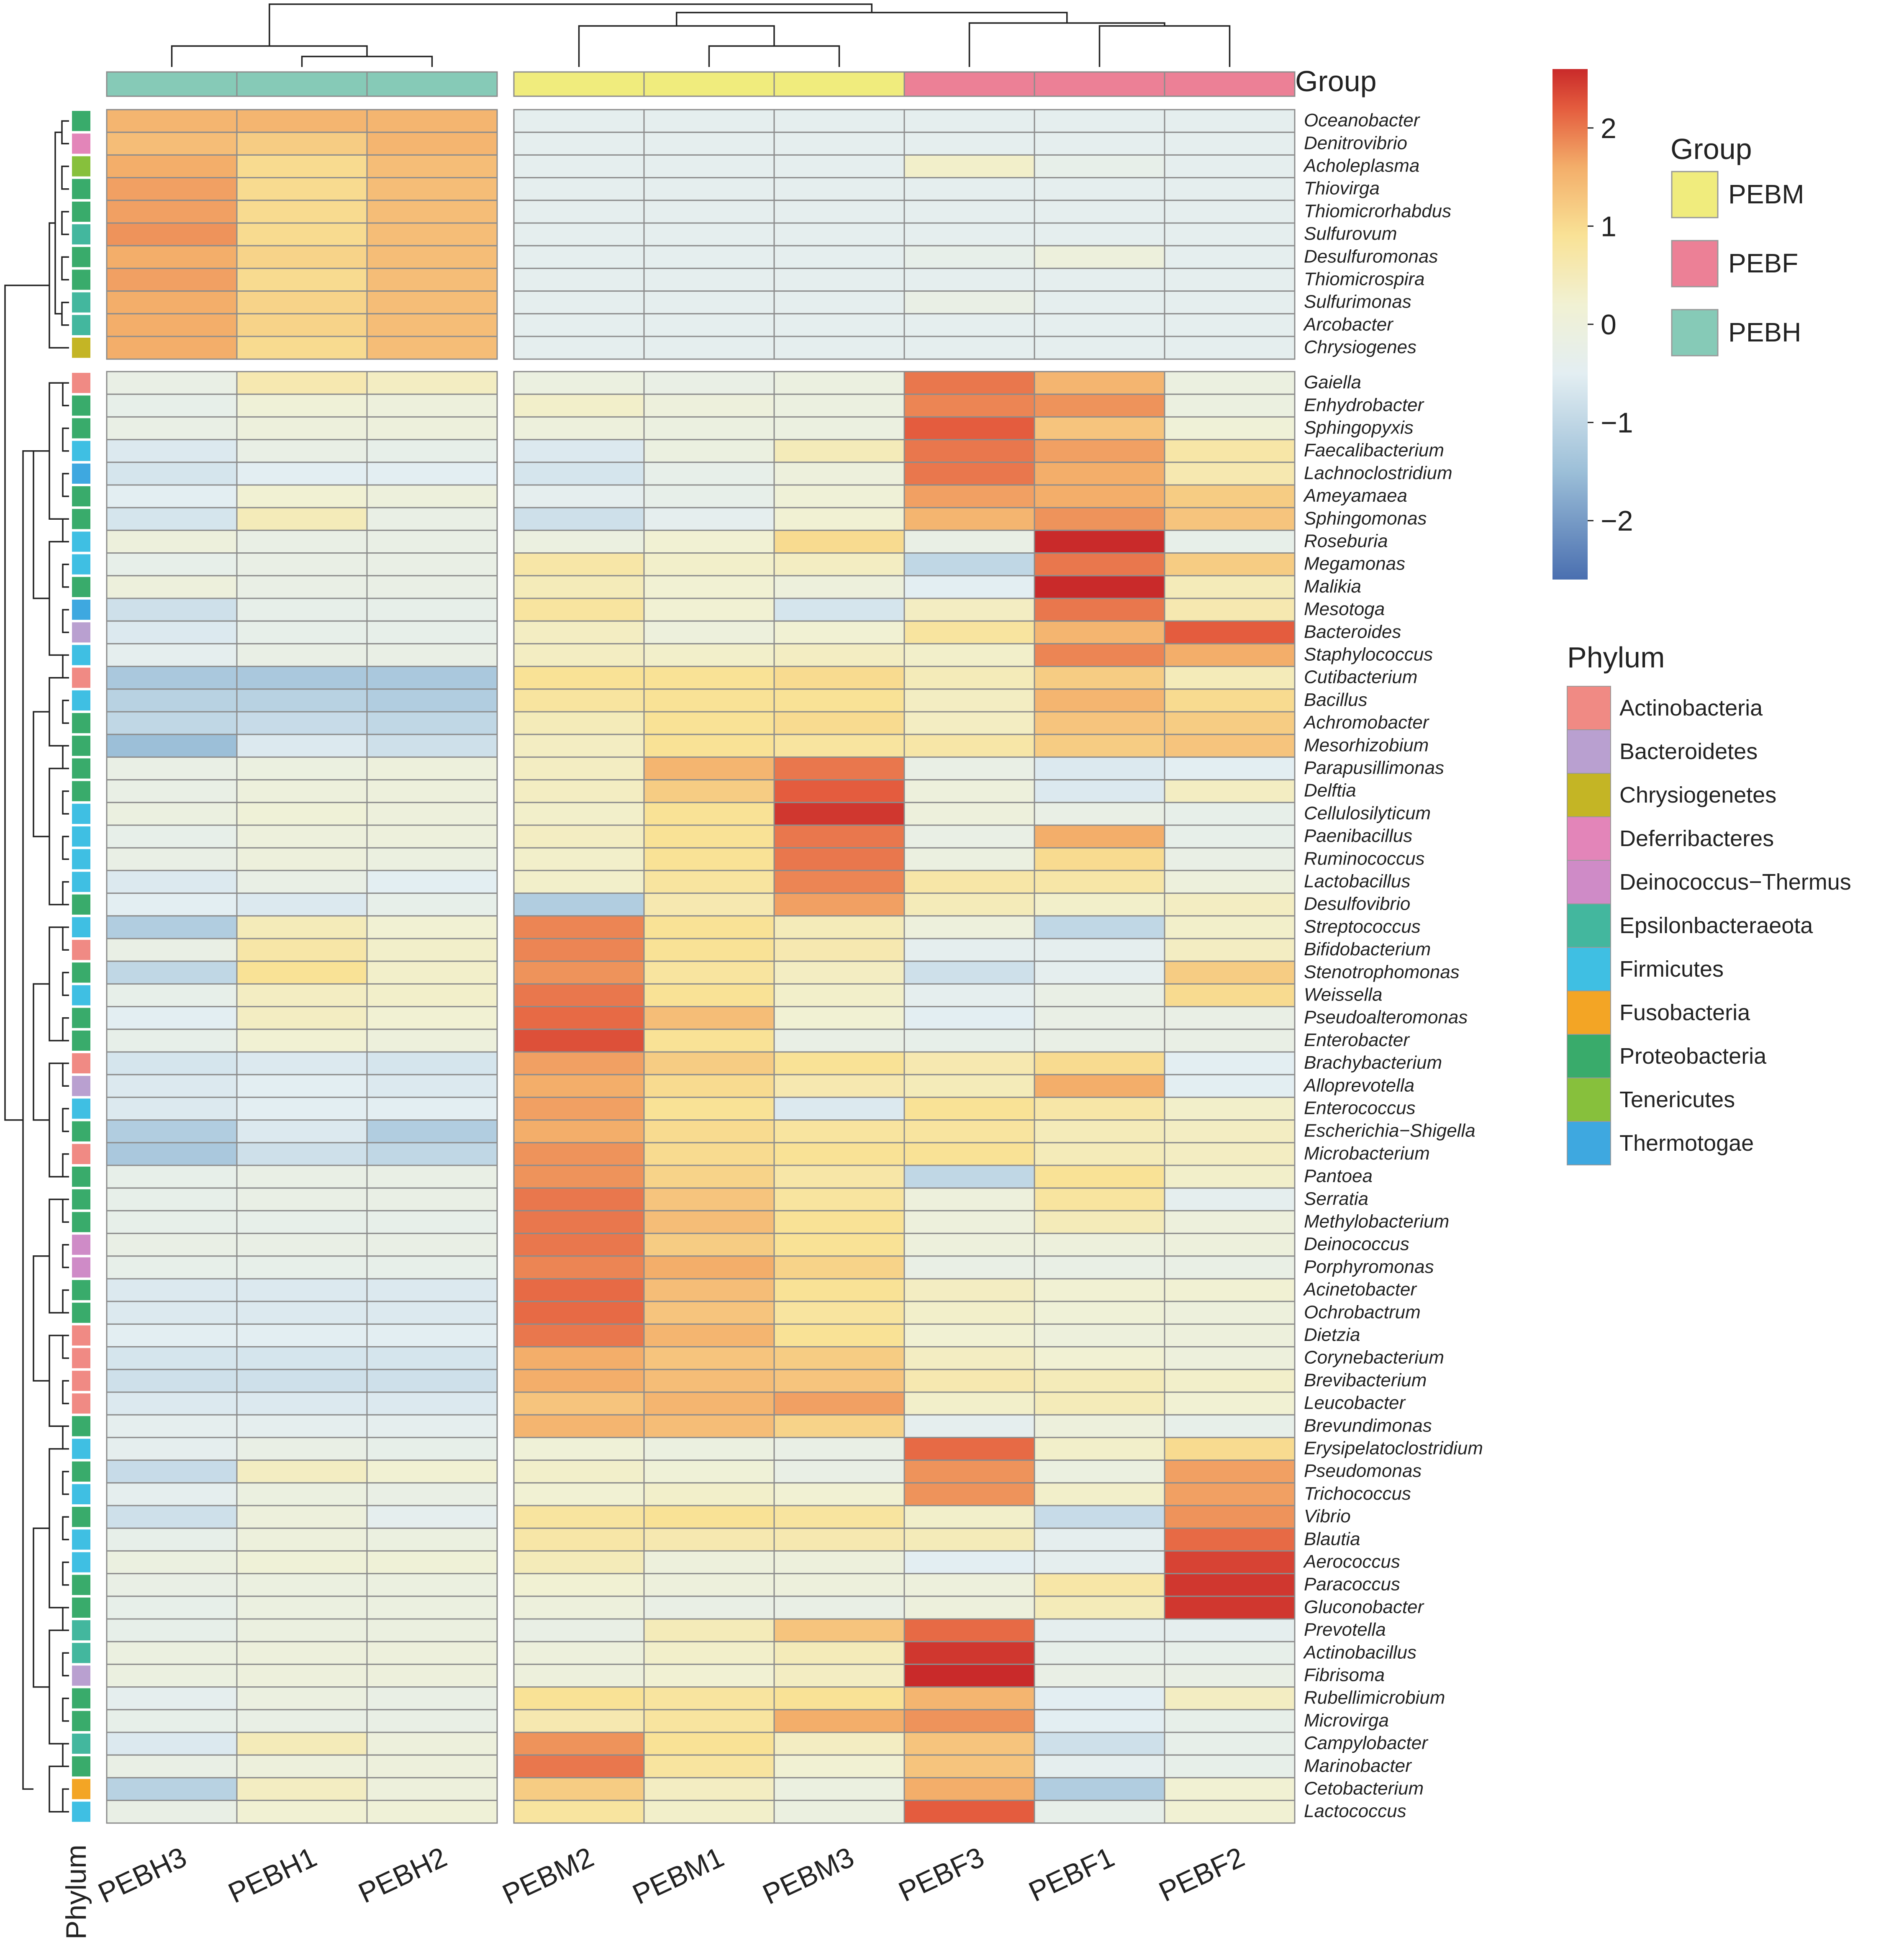  Describe the element at coordinates (1371, 256) in the screenshot. I see `row-label: Desulfuromonas` at that location.